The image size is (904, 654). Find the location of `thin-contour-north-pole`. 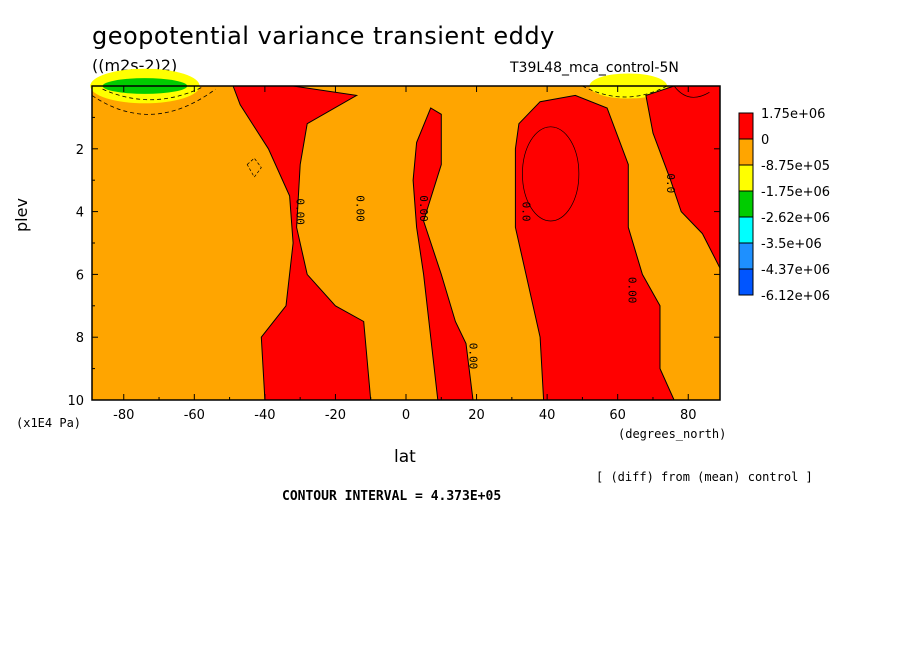

thin-contour-north-pole is located at coordinates (691, 91).